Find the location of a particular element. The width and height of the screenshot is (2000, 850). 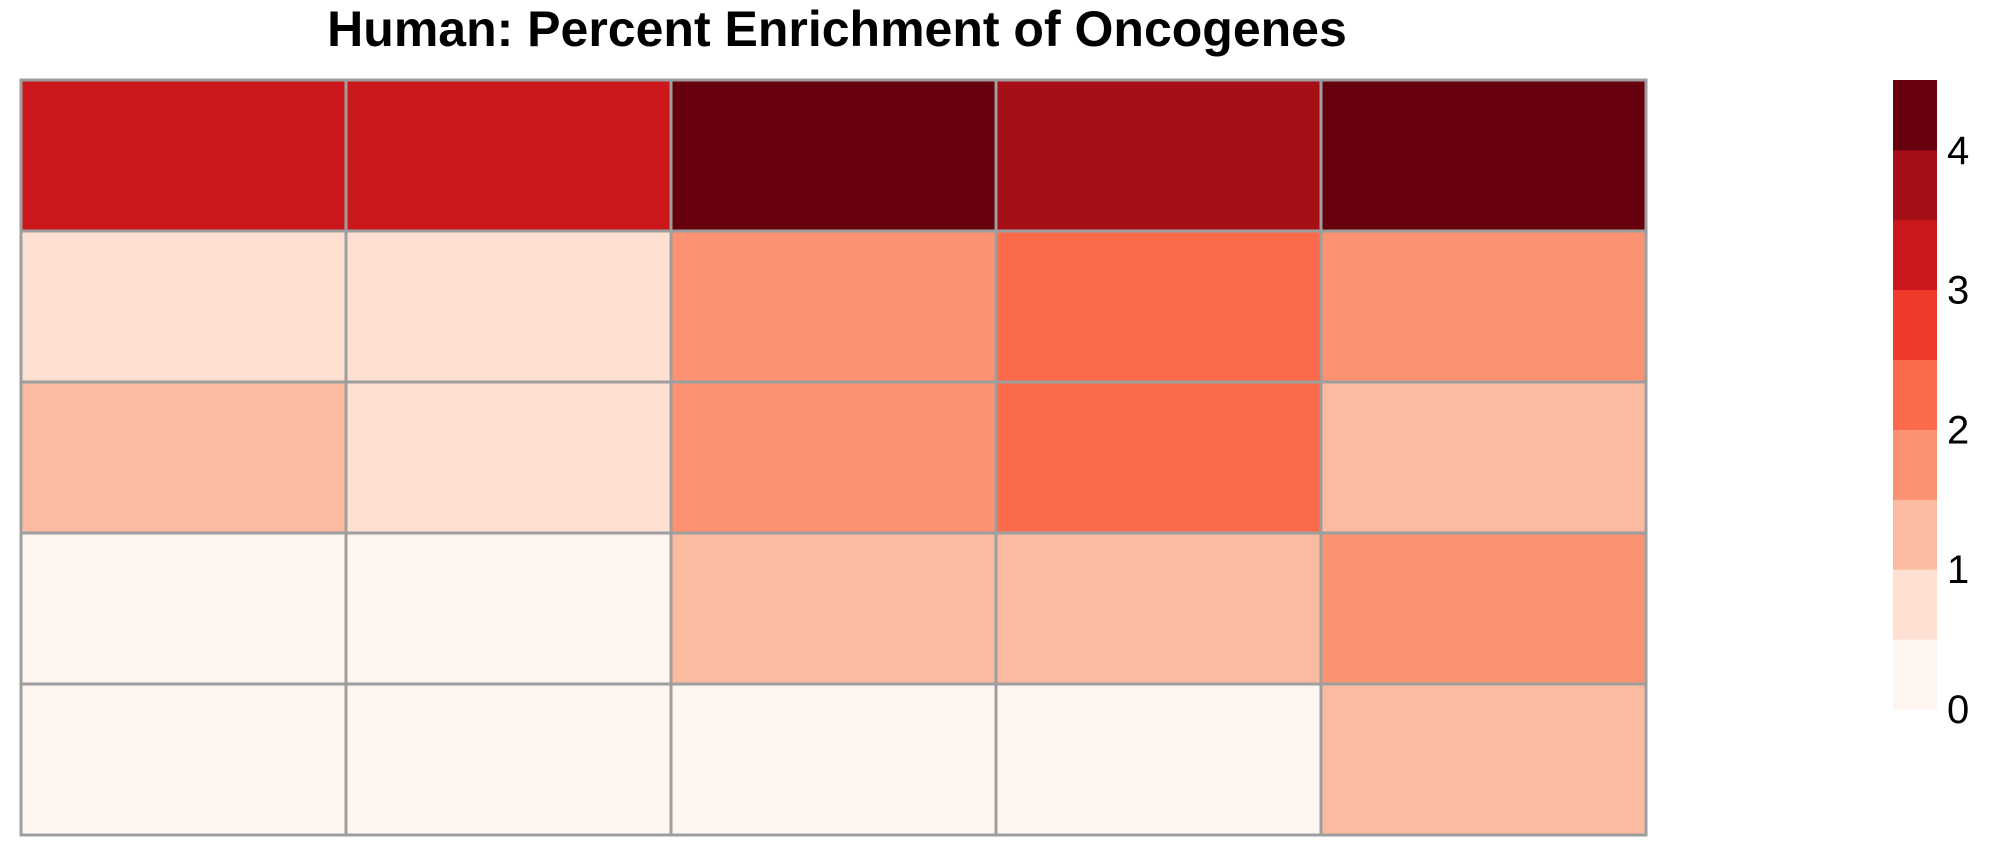

heatmap-cell-r2-c5 is located at coordinates (1483, 306).